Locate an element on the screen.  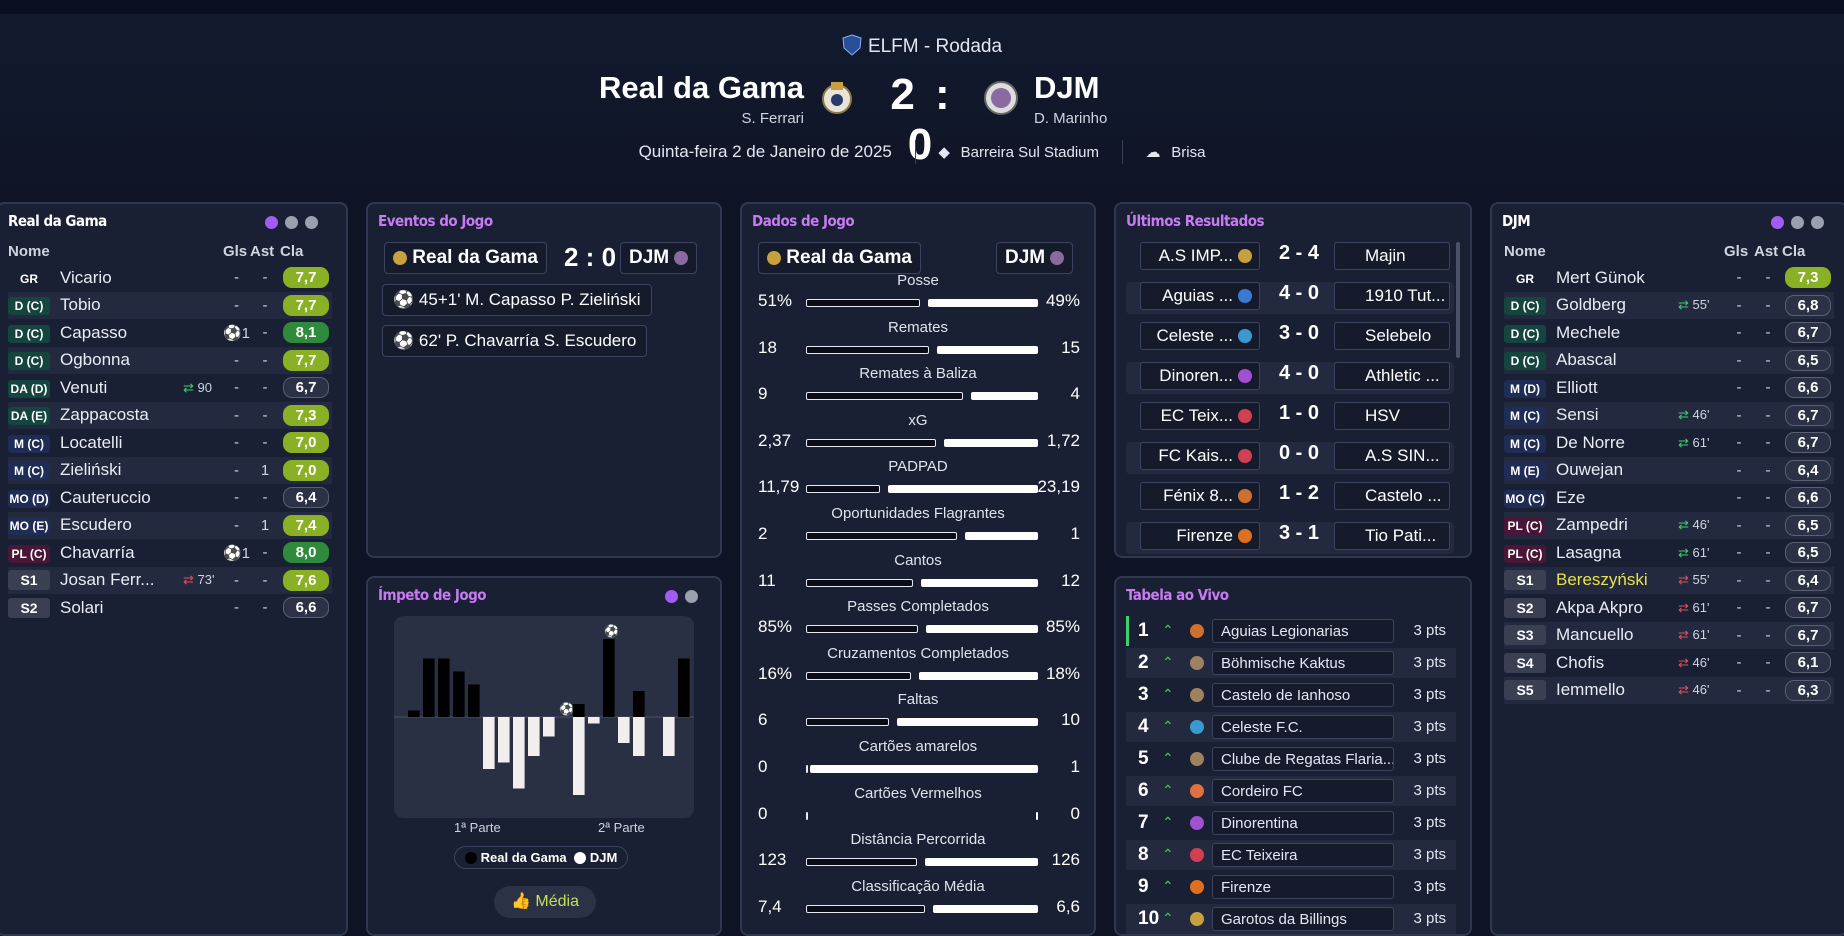
home-team-name: Real da Gama is located at coordinates (701, 87).